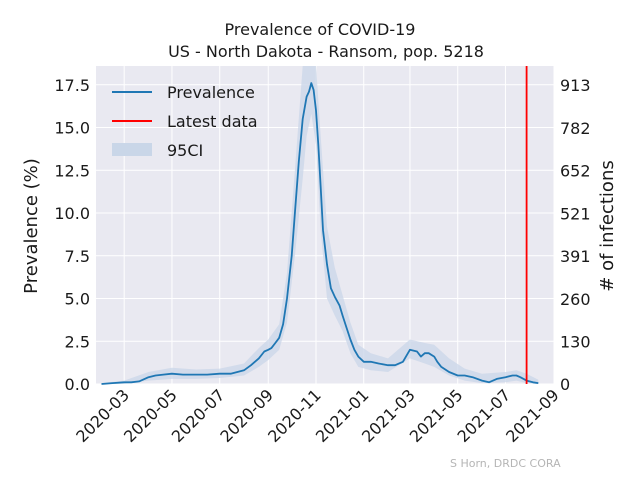 This screenshot has width=640, height=480. Describe the element at coordinates (575, 256) in the screenshot. I see `y2-tick-label-3: 391` at that location.